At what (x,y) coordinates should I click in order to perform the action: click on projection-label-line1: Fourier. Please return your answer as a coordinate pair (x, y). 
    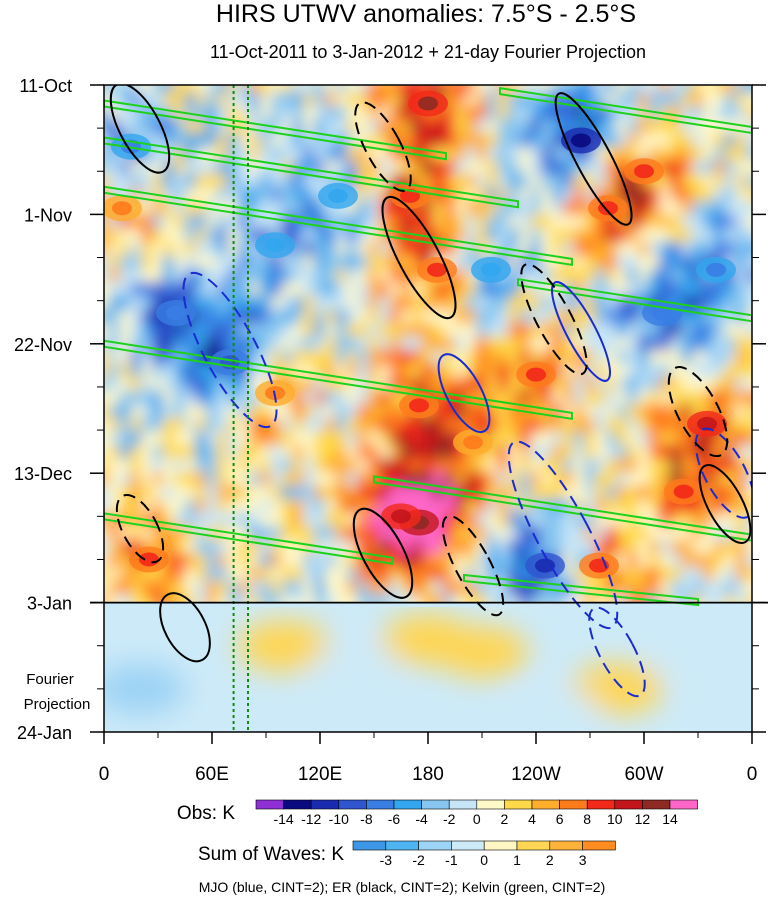
    Looking at the image, I should click on (50, 679).